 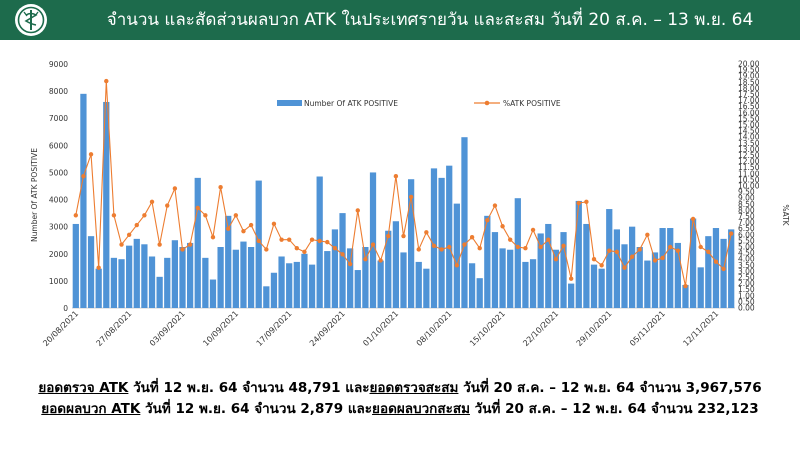 What do you see at coordinates (749, 137) in the screenshot?
I see `y2-tick-label: 14.00` at bounding box center [749, 137].